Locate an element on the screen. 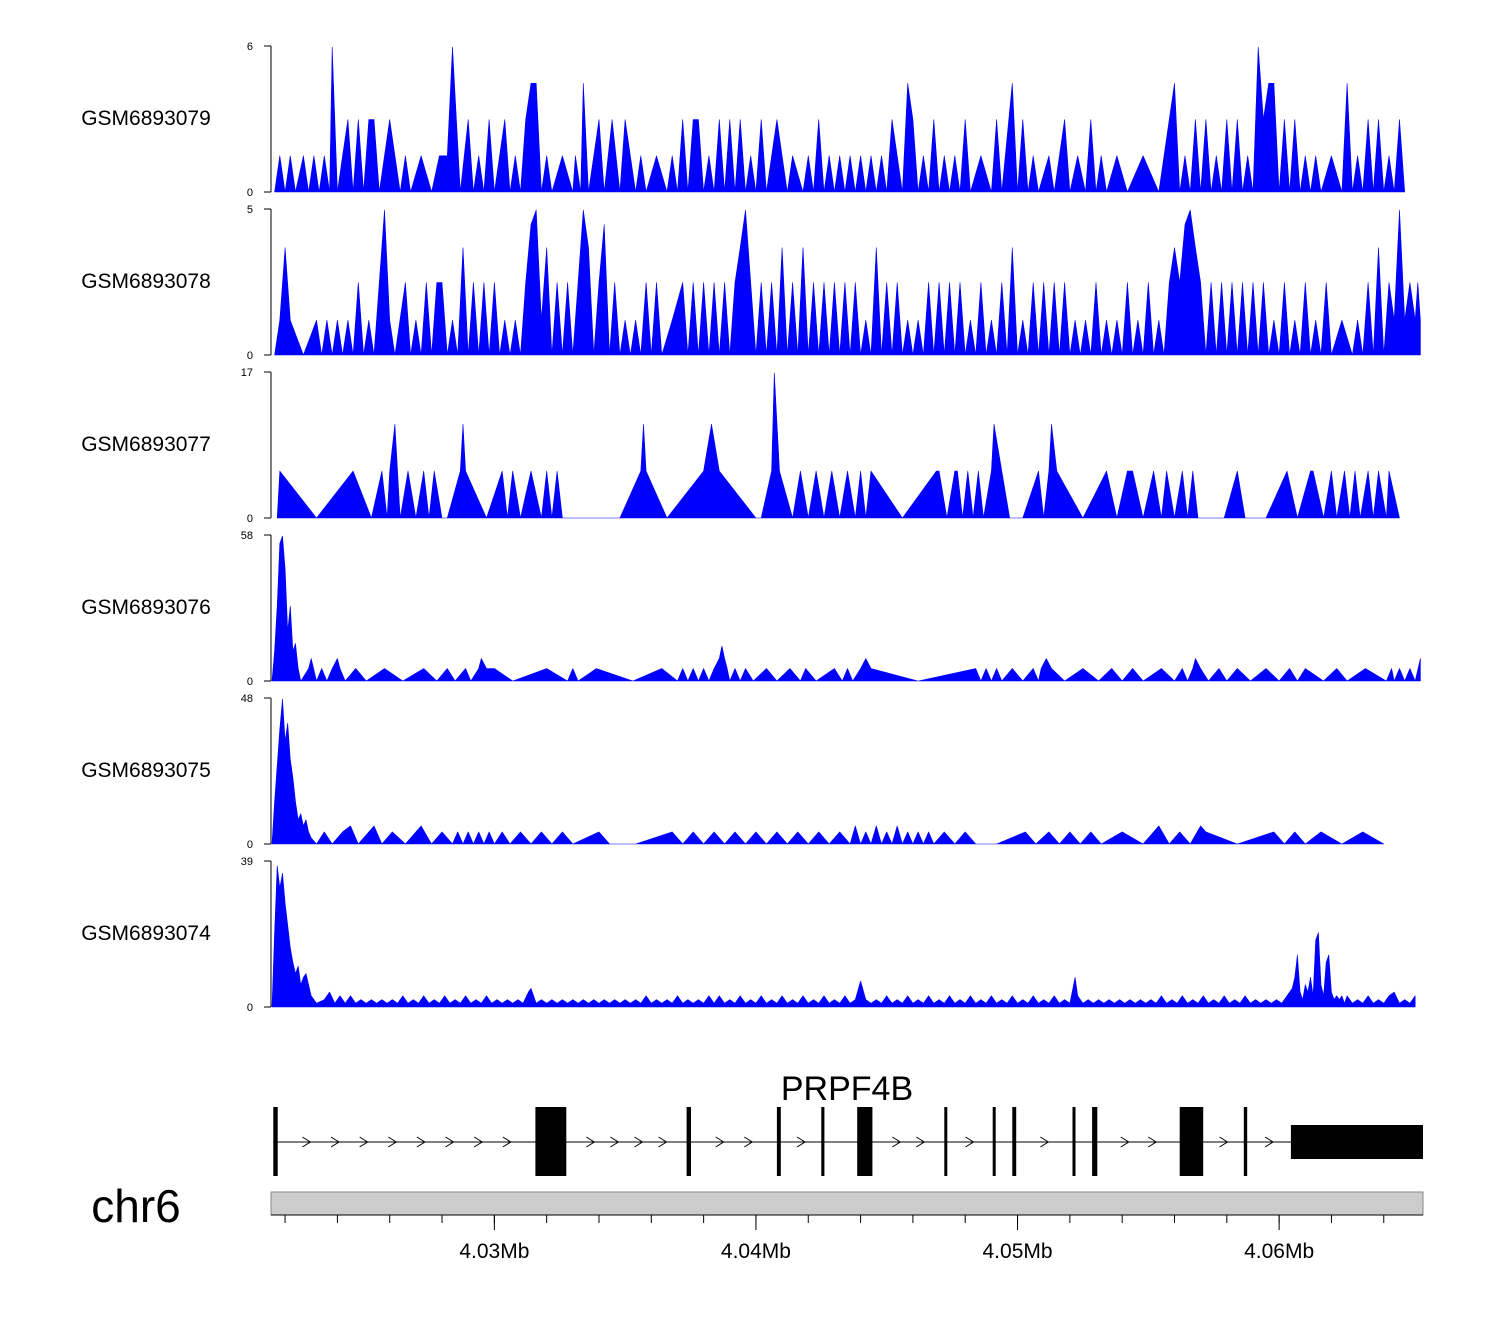 The image size is (1500, 1320). x-tick-label: 4.04Mb is located at coordinates (756, 1251).